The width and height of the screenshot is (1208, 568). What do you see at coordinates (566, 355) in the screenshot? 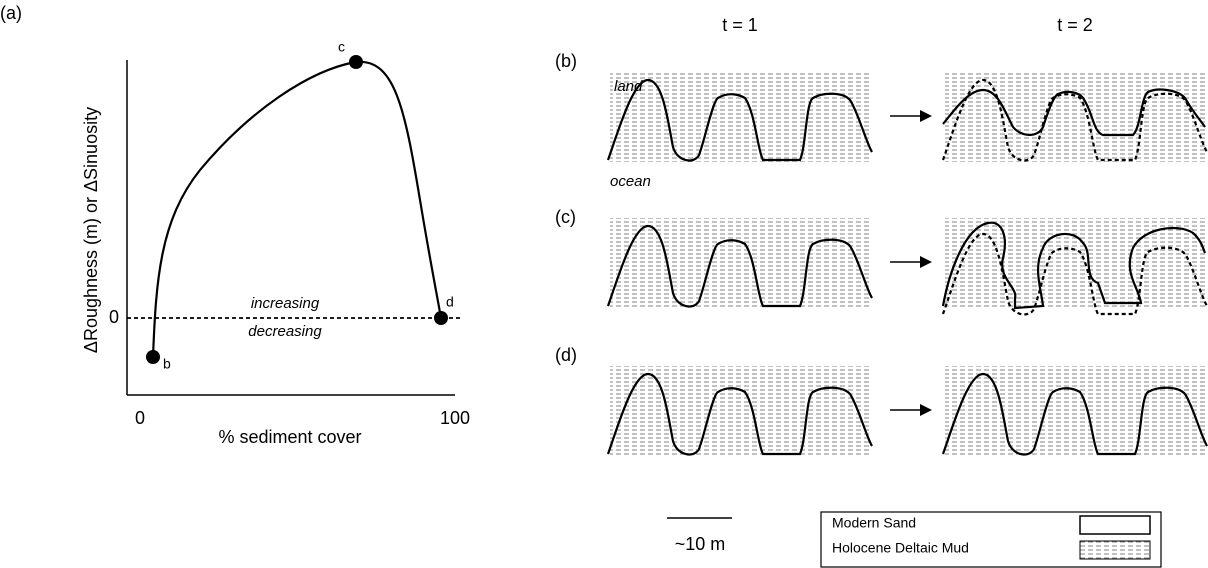
I see `panel-label: (d)` at bounding box center [566, 355].